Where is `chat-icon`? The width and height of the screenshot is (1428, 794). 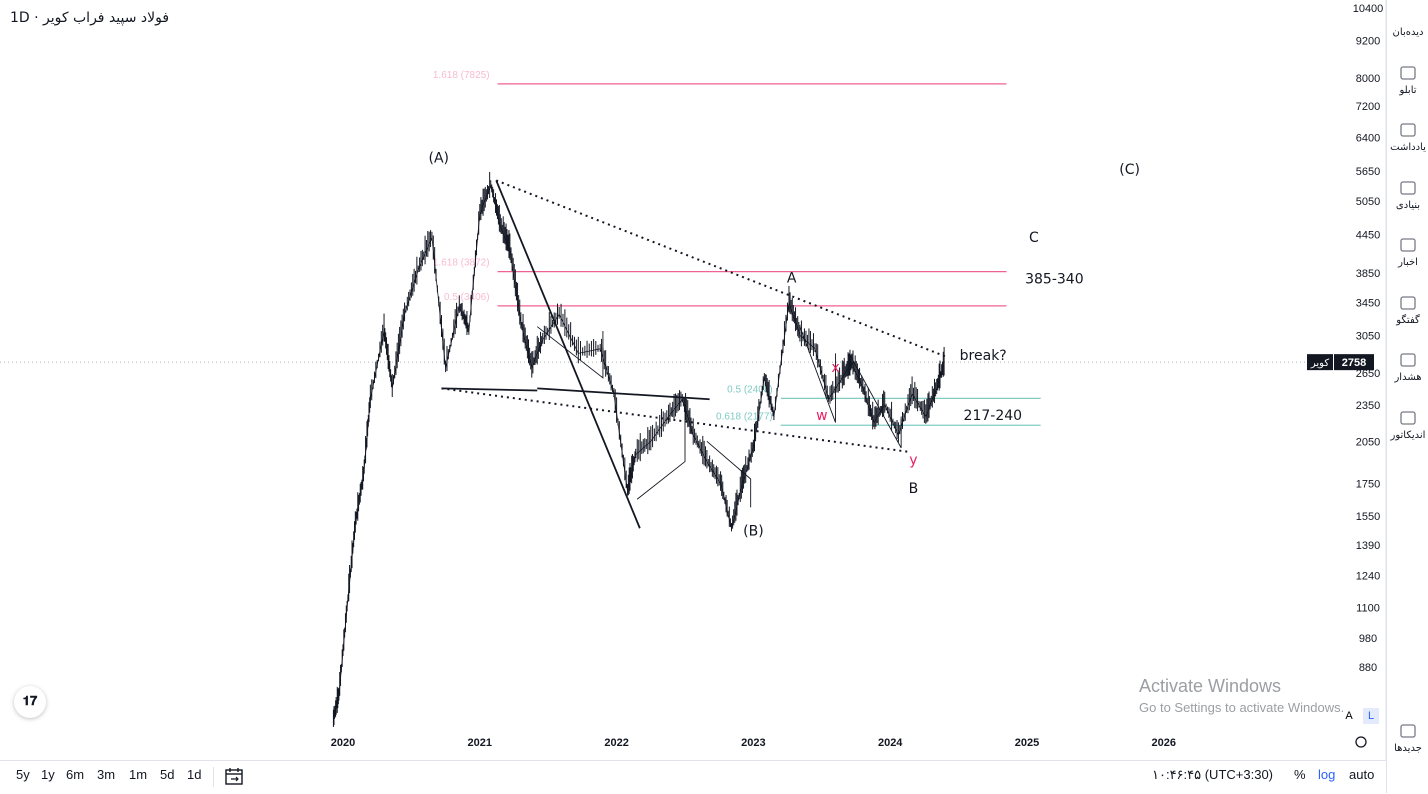
chat-icon is located at coordinates (1408, 303).